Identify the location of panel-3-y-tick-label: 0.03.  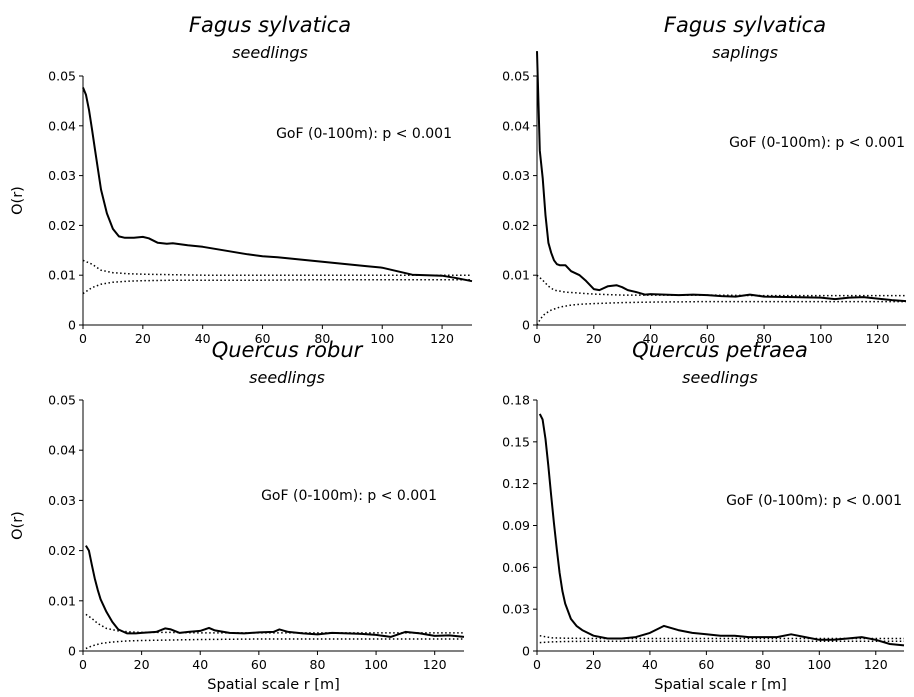
(62, 500).